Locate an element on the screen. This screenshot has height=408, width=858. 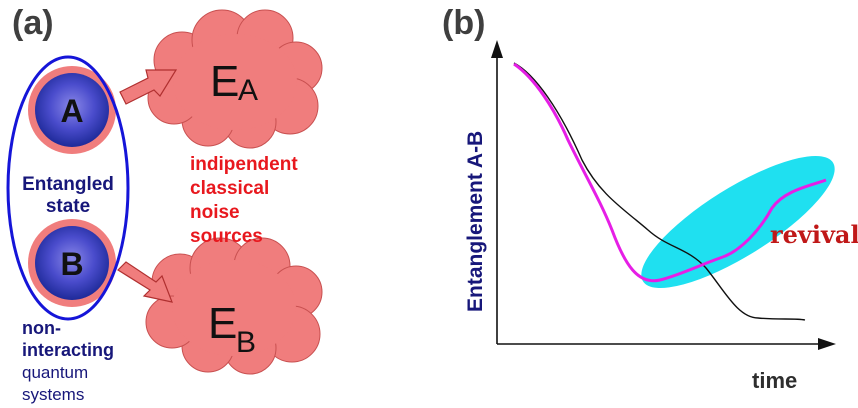
environment-b-letter: E is located at coordinates (222, 323).